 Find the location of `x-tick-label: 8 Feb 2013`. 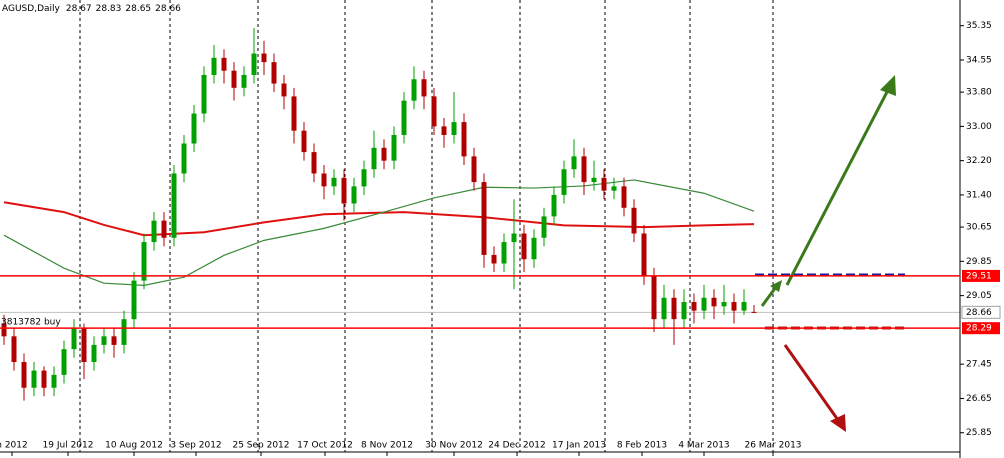

x-tick-label: 8 Feb 2013 is located at coordinates (642, 446).